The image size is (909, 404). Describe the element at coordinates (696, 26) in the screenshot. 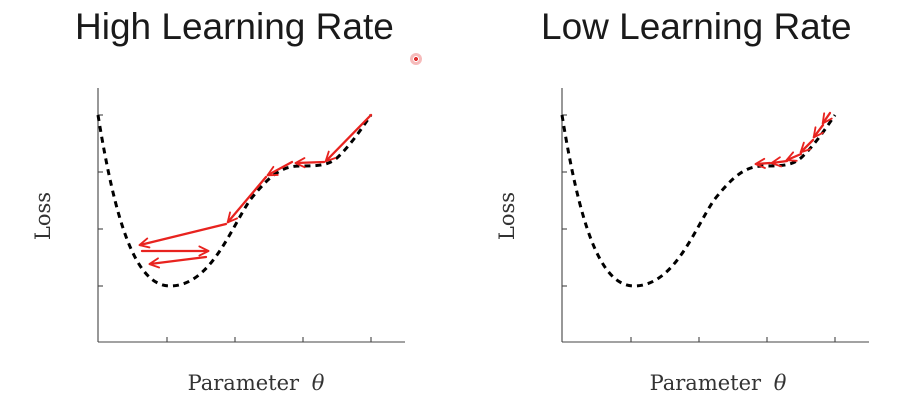

I see `panel-title-low-learning-rate: Low Learning Rate` at that location.